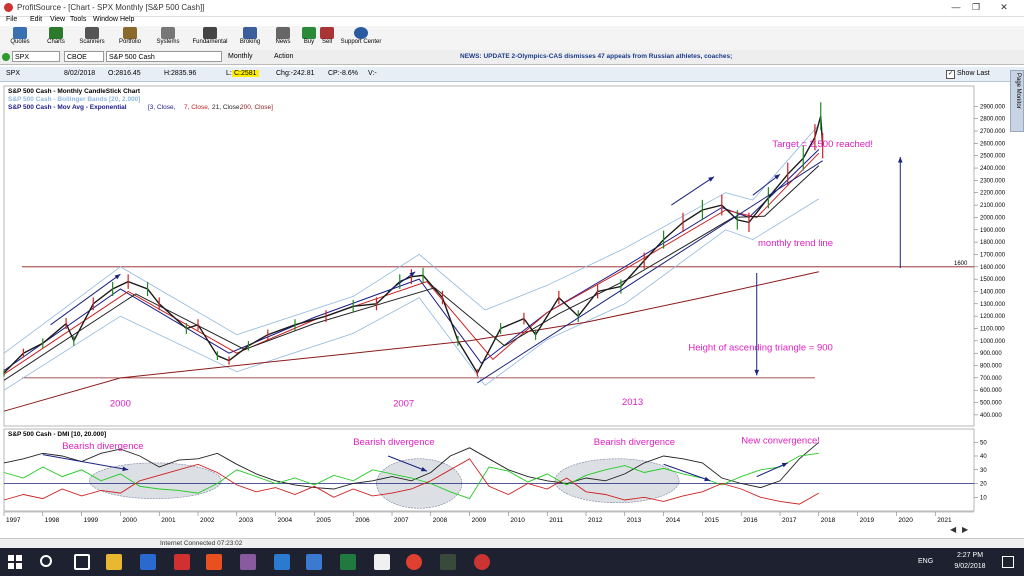 This screenshot has height=576, width=1024. Describe the element at coordinates (13, 73) in the screenshot. I see `quote-symbol: SPX` at that location.